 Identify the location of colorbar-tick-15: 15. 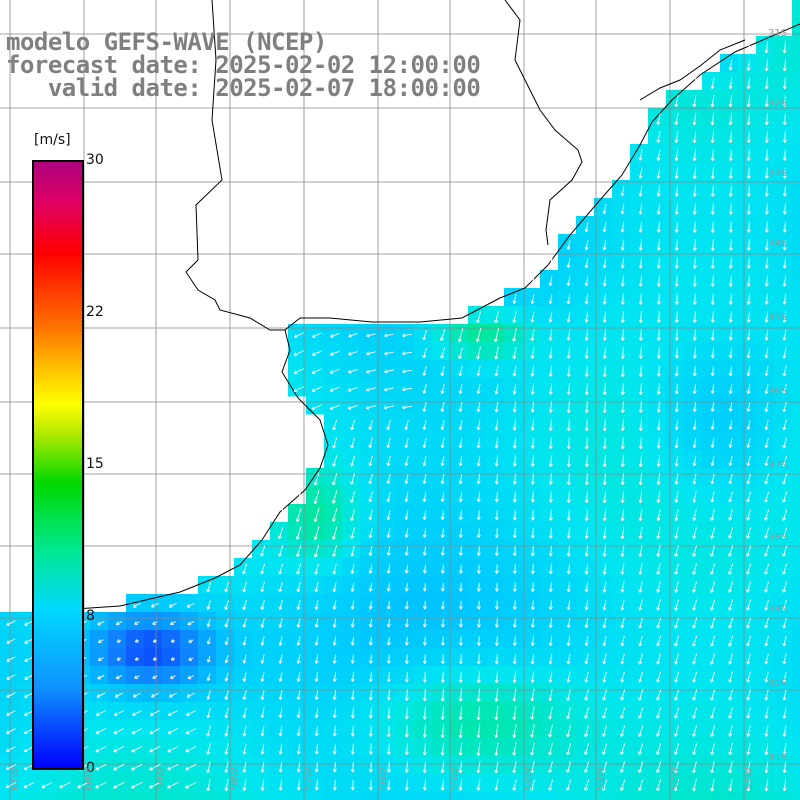
(95, 464).